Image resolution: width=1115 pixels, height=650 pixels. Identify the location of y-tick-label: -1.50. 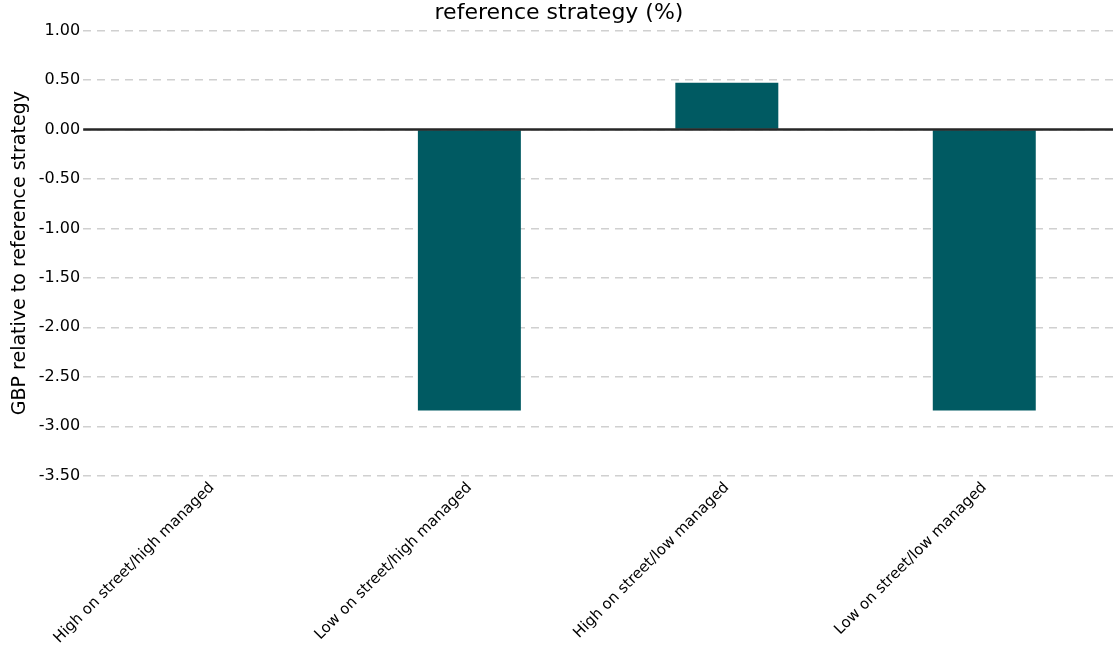
(59, 276).